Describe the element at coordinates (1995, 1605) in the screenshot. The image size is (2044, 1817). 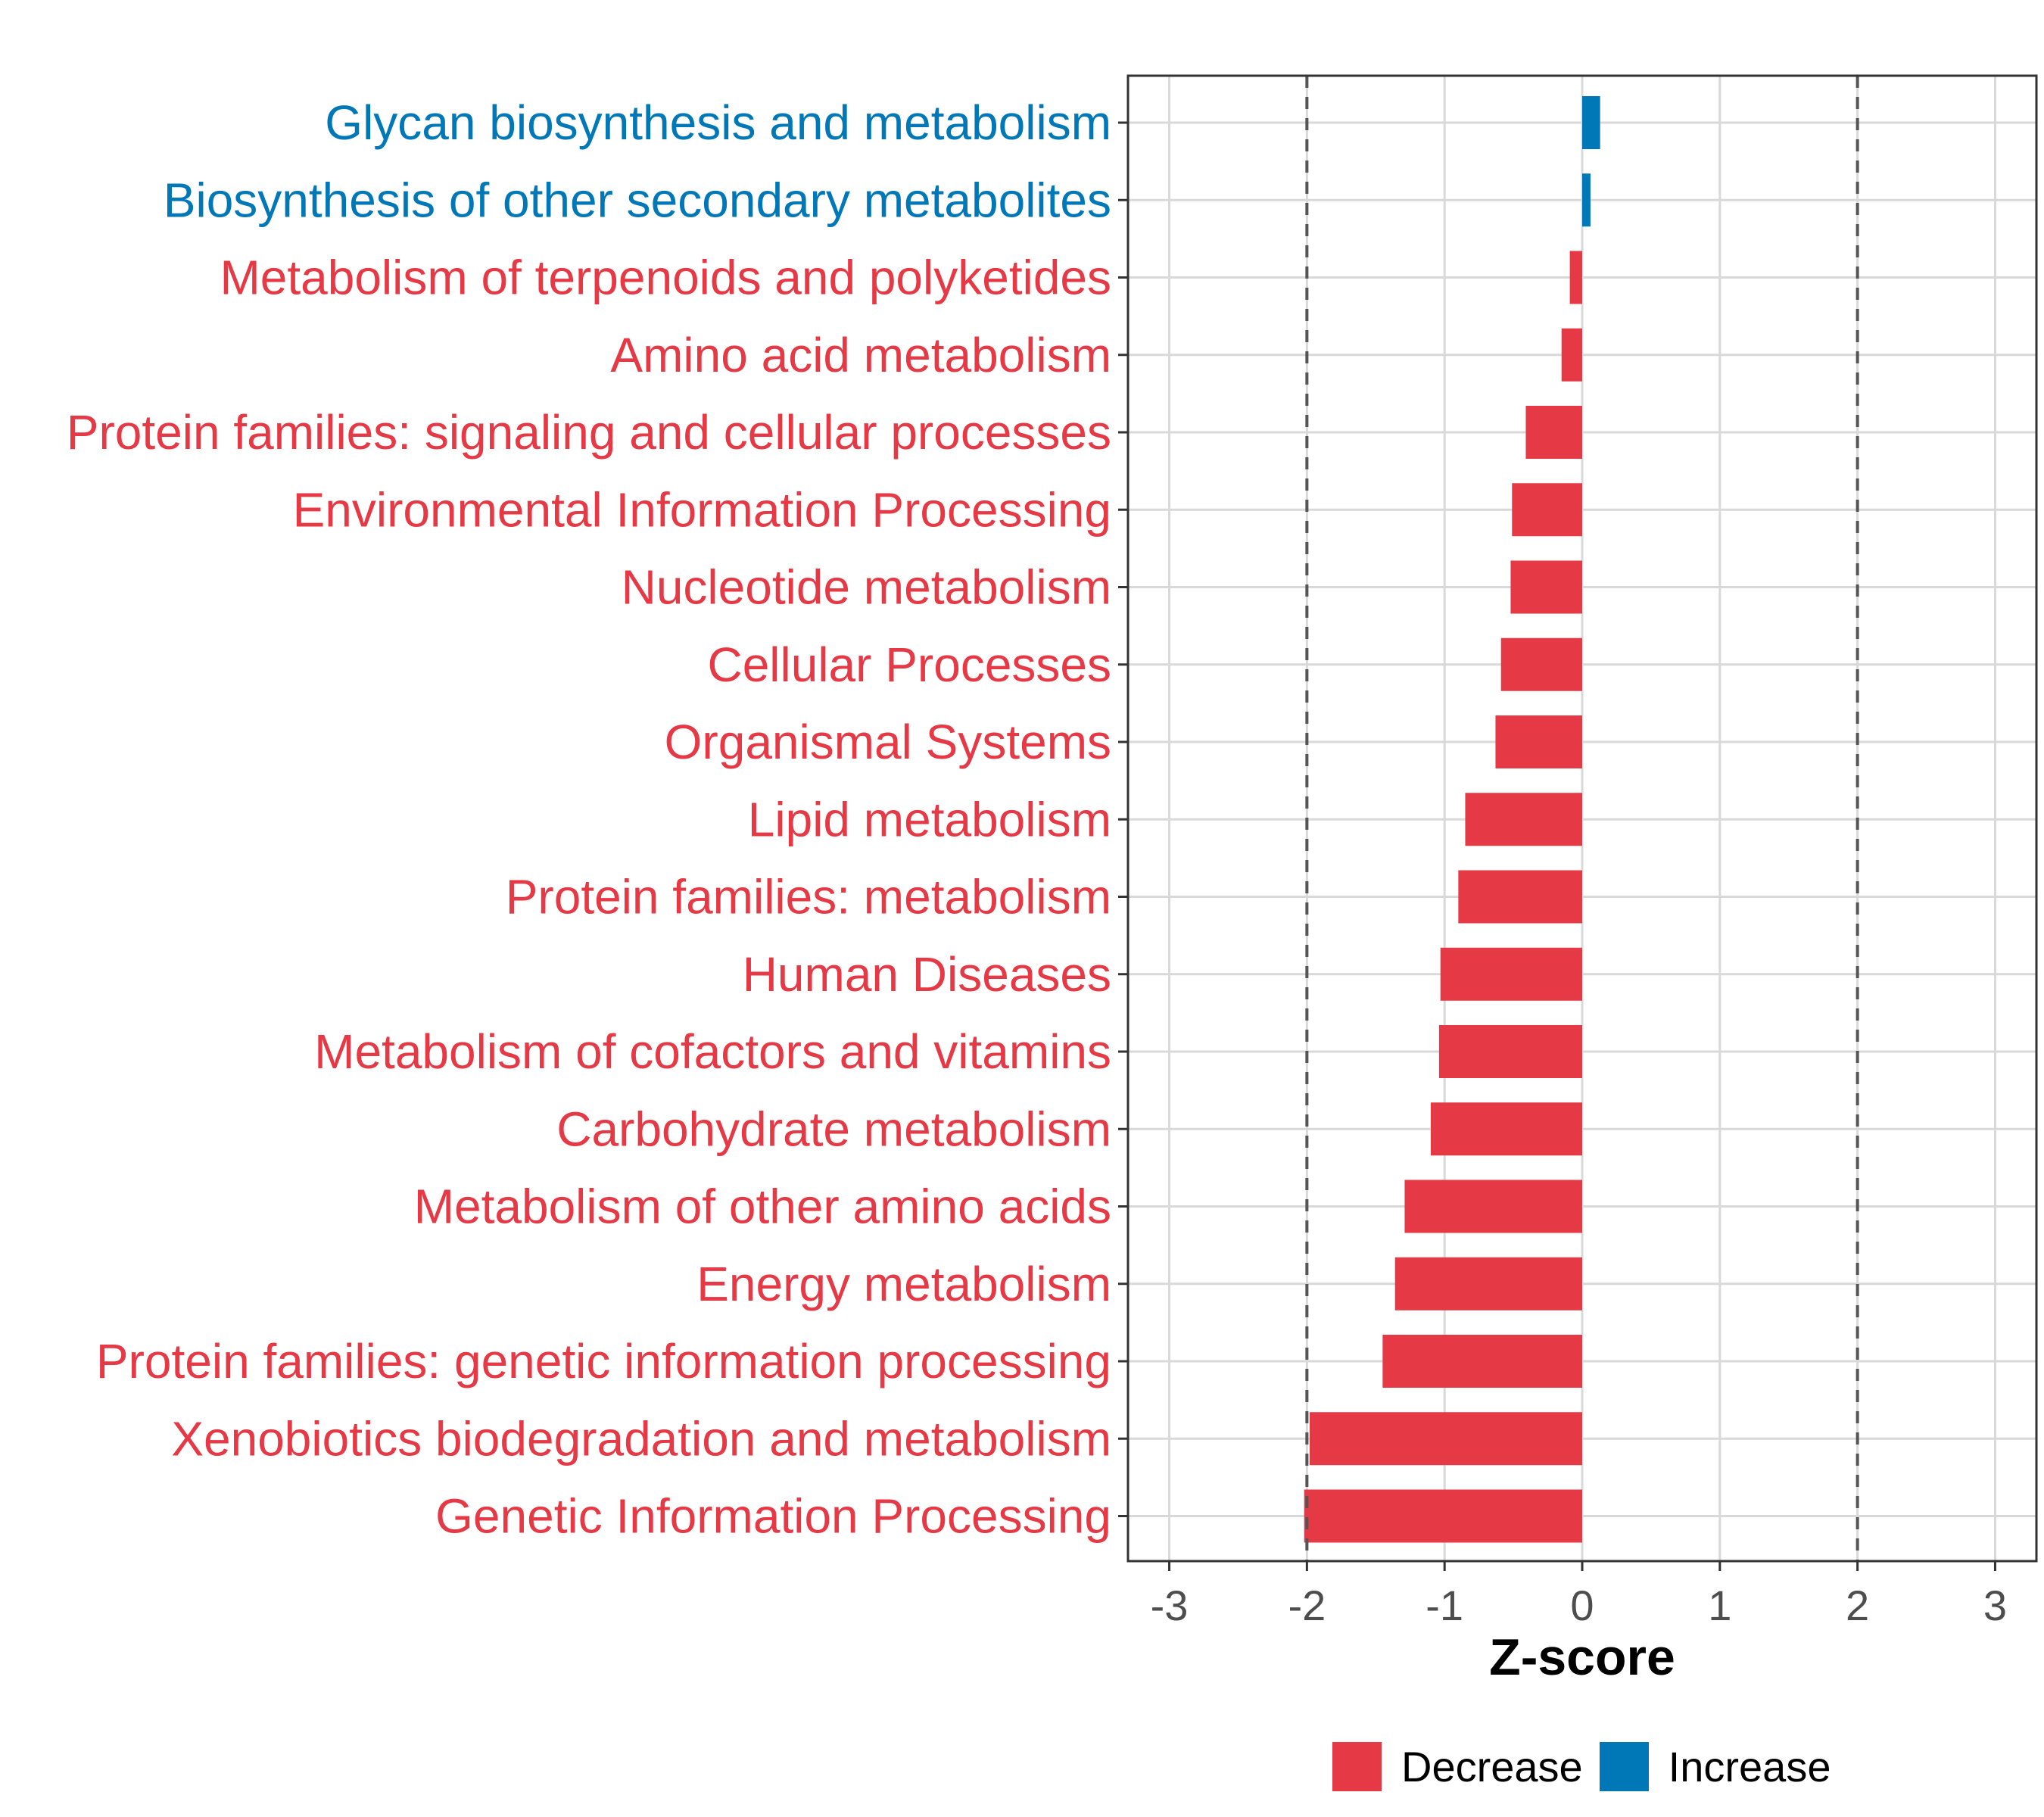
I see `x-tick-label: 3` at that location.